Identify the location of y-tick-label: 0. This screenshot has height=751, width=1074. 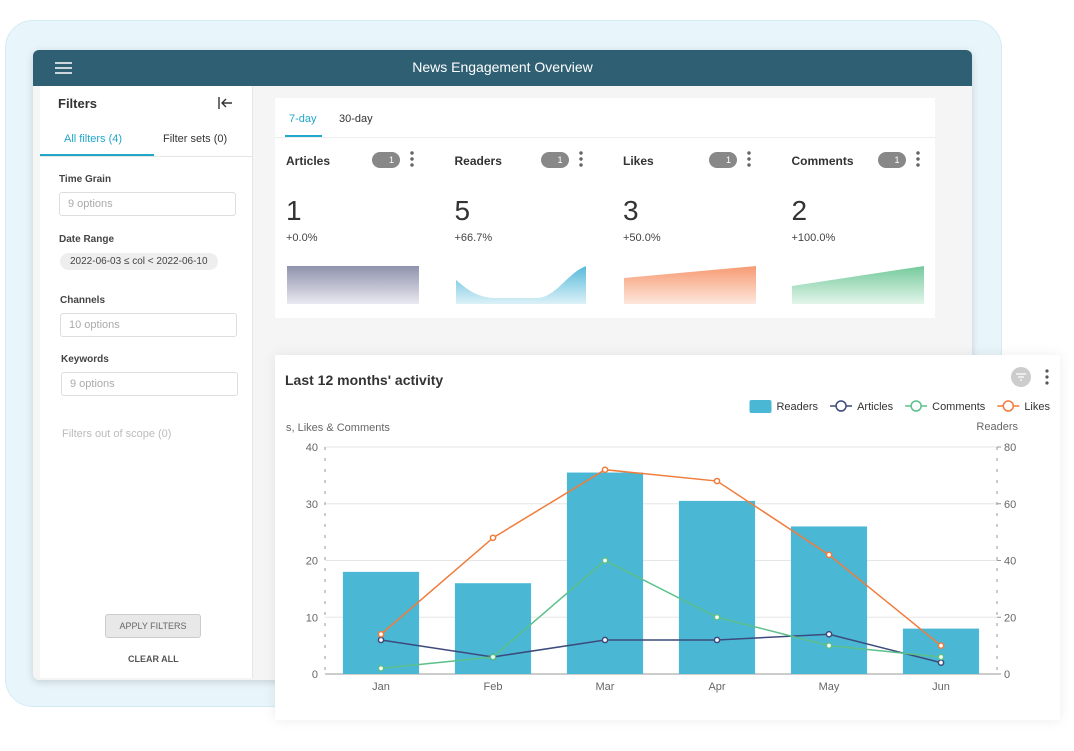
(315, 675).